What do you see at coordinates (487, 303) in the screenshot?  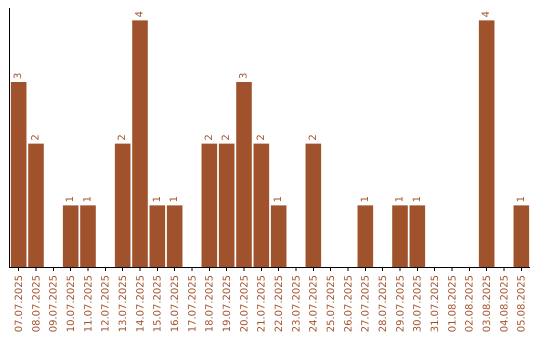 I see `x-tick-label: 03.08.2025` at bounding box center [487, 303].